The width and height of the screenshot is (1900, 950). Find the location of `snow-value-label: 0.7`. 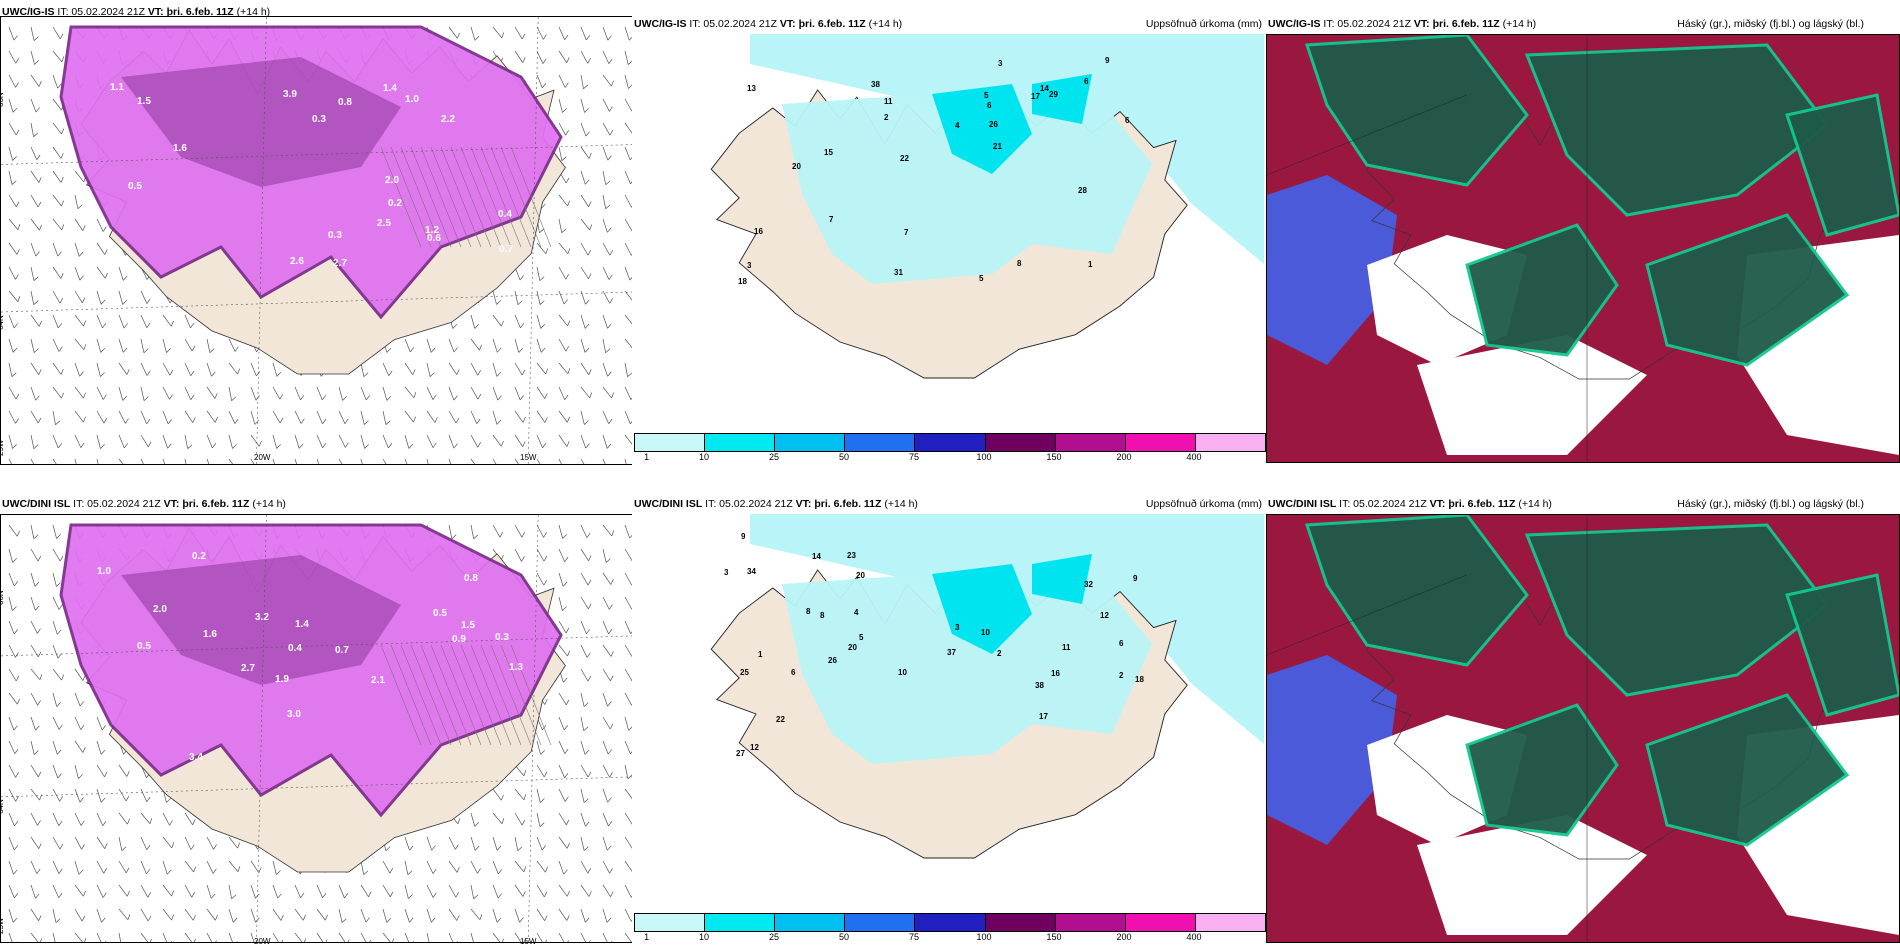

snow-value-label: 0.7 is located at coordinates (342, 650).